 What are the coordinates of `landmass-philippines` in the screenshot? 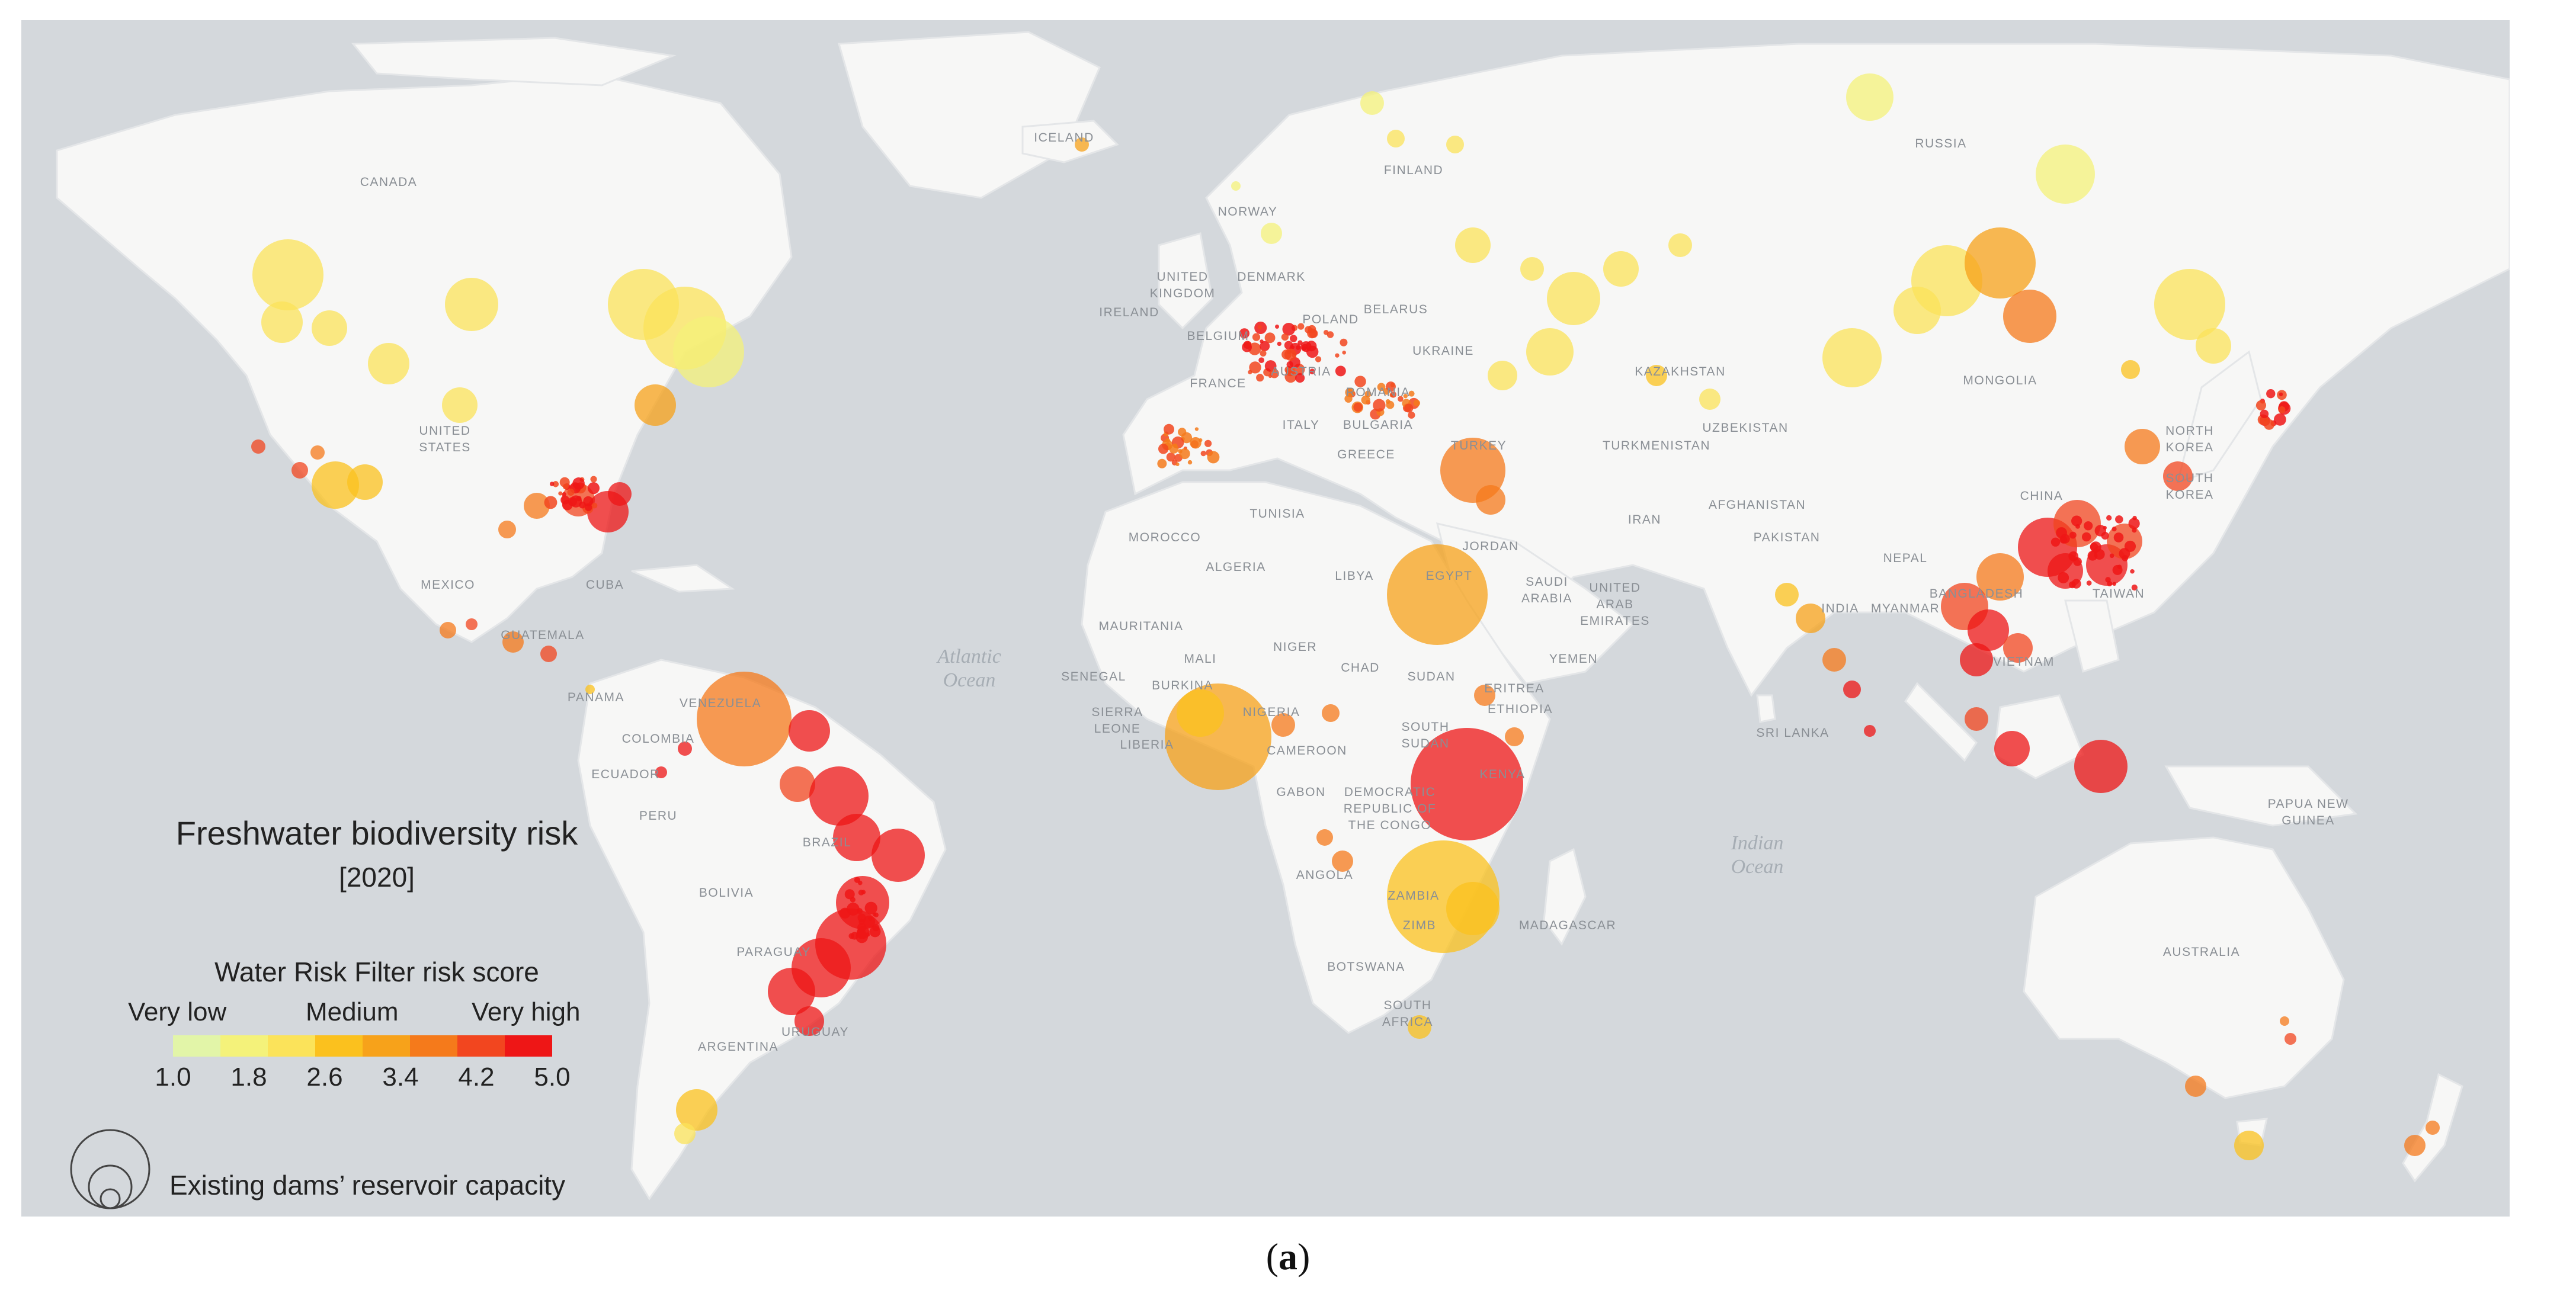 It's located at (2092, 636).